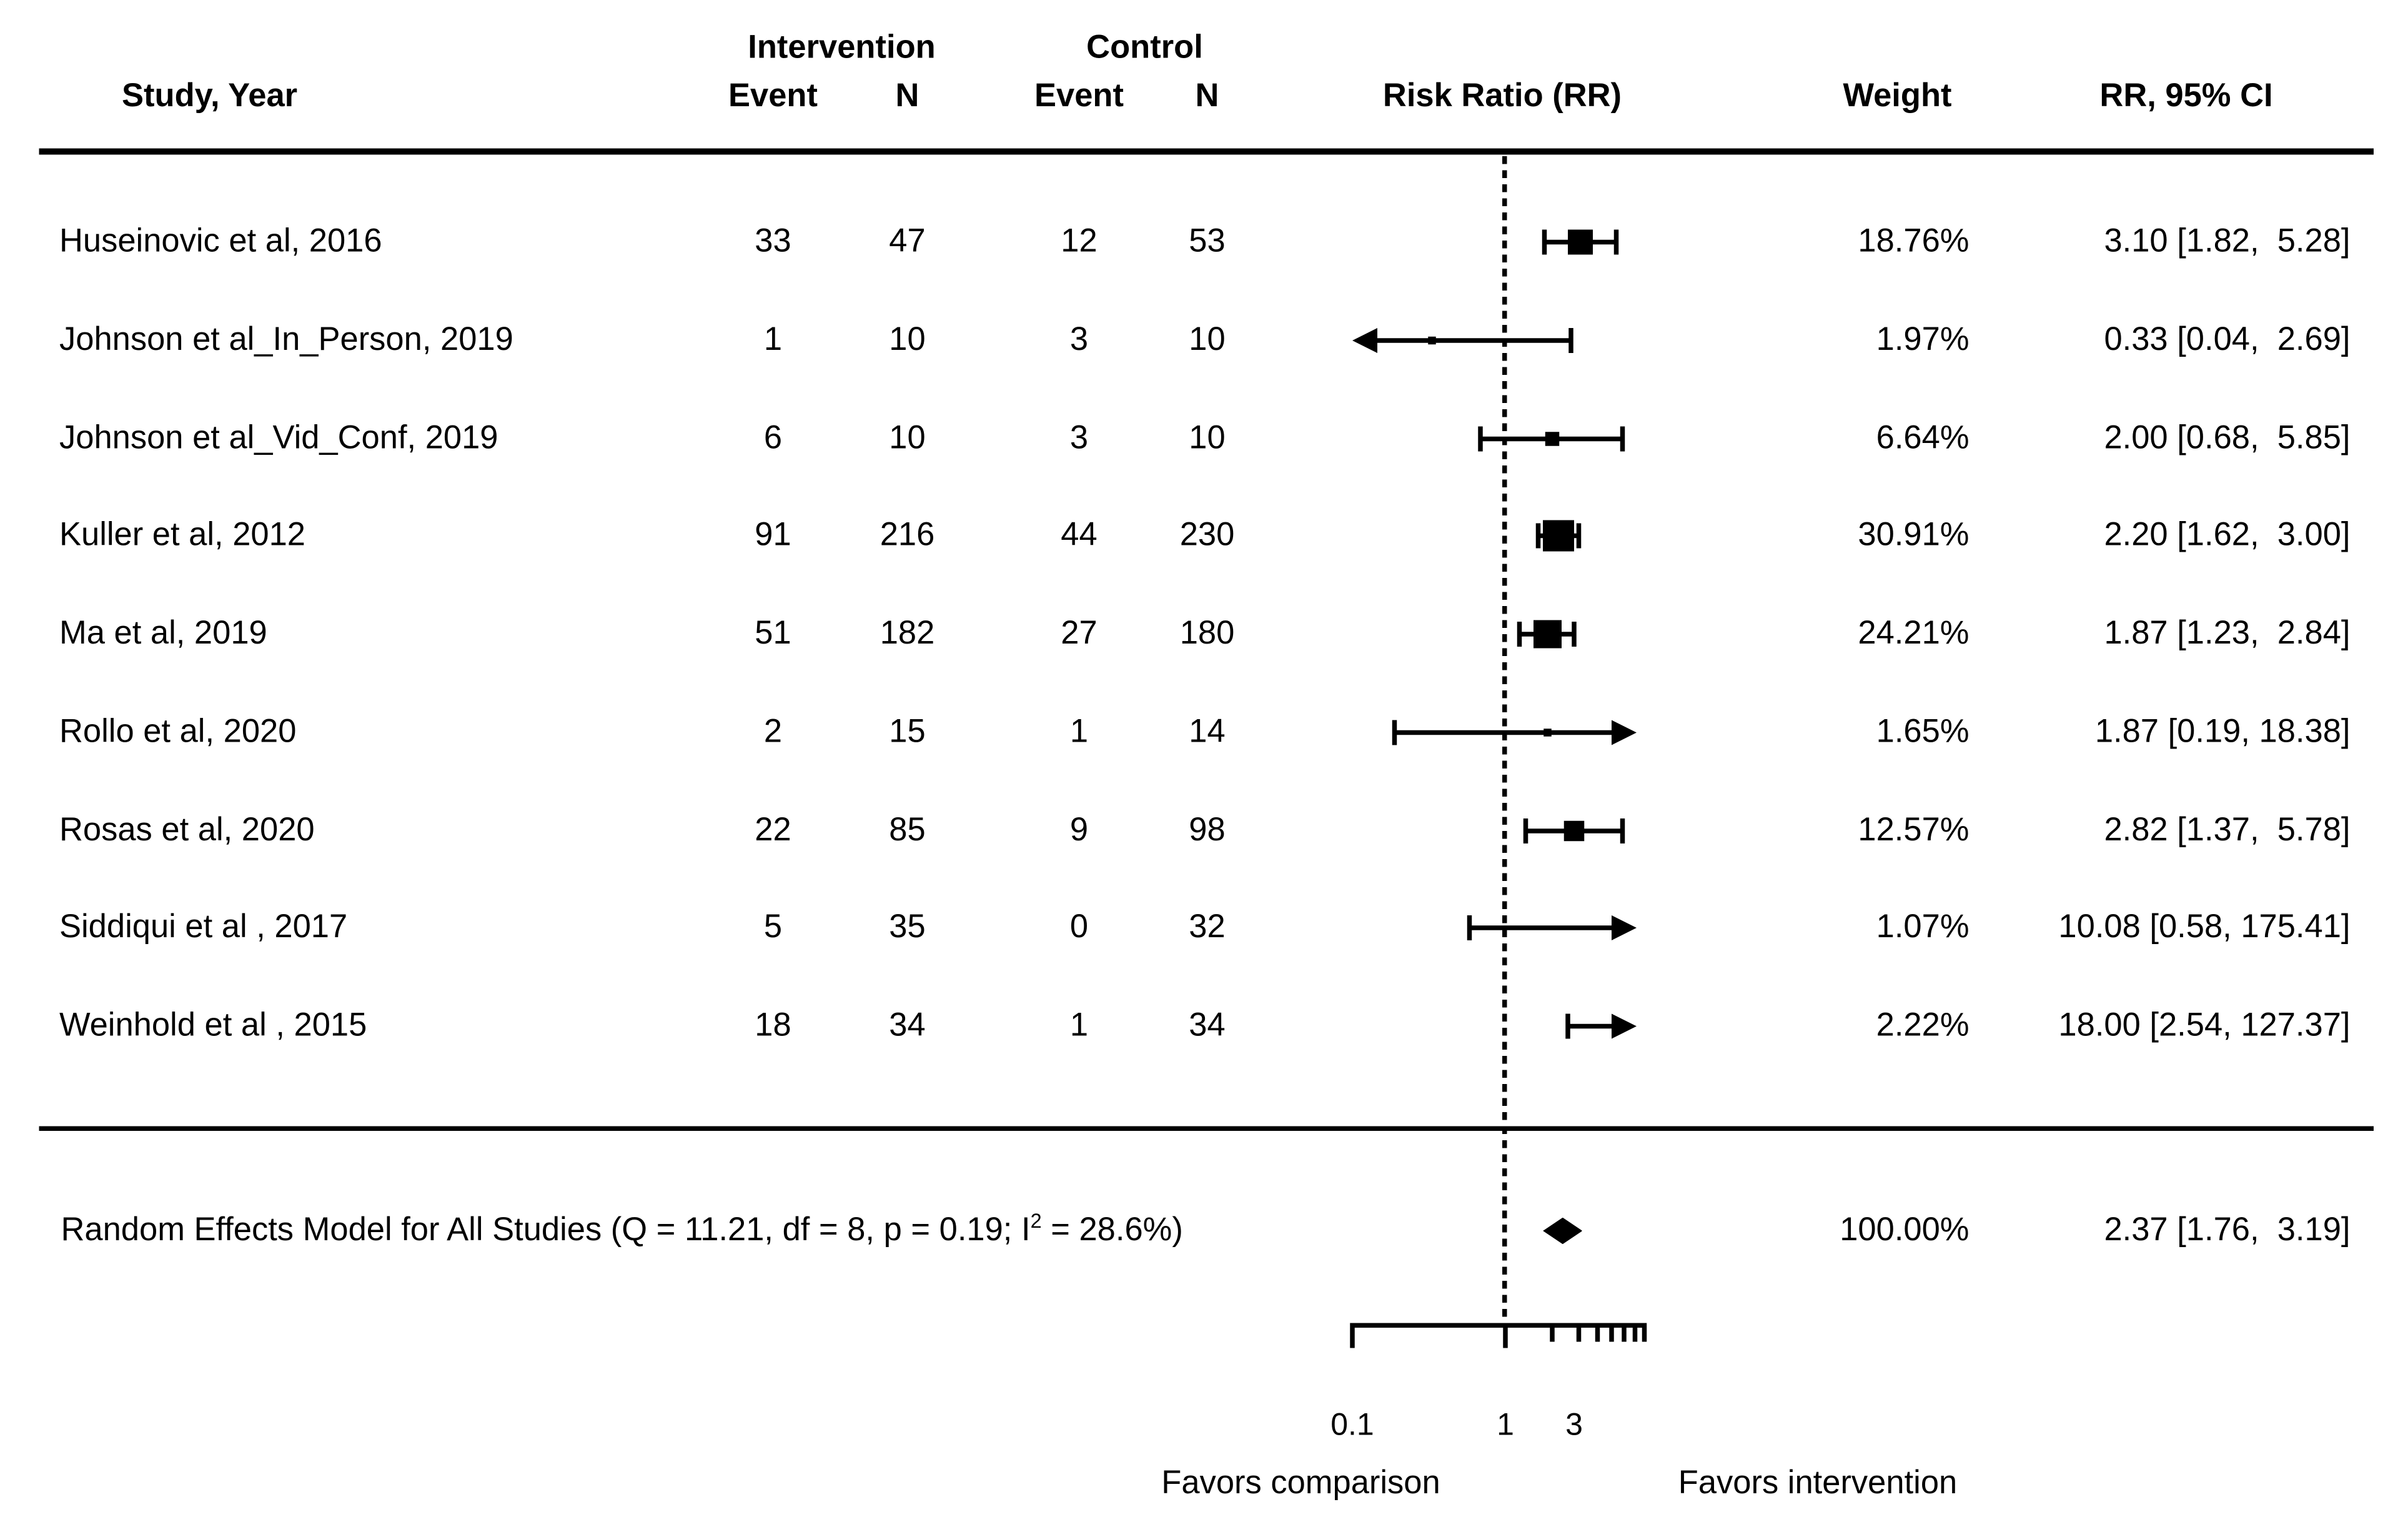 Image resolution: width=2408 pixels, height=1522 pixels. What do you see at coordinates (1504, 739) in the screenshot?
I see `null-effect-line` at bounding box center [1504, 739].